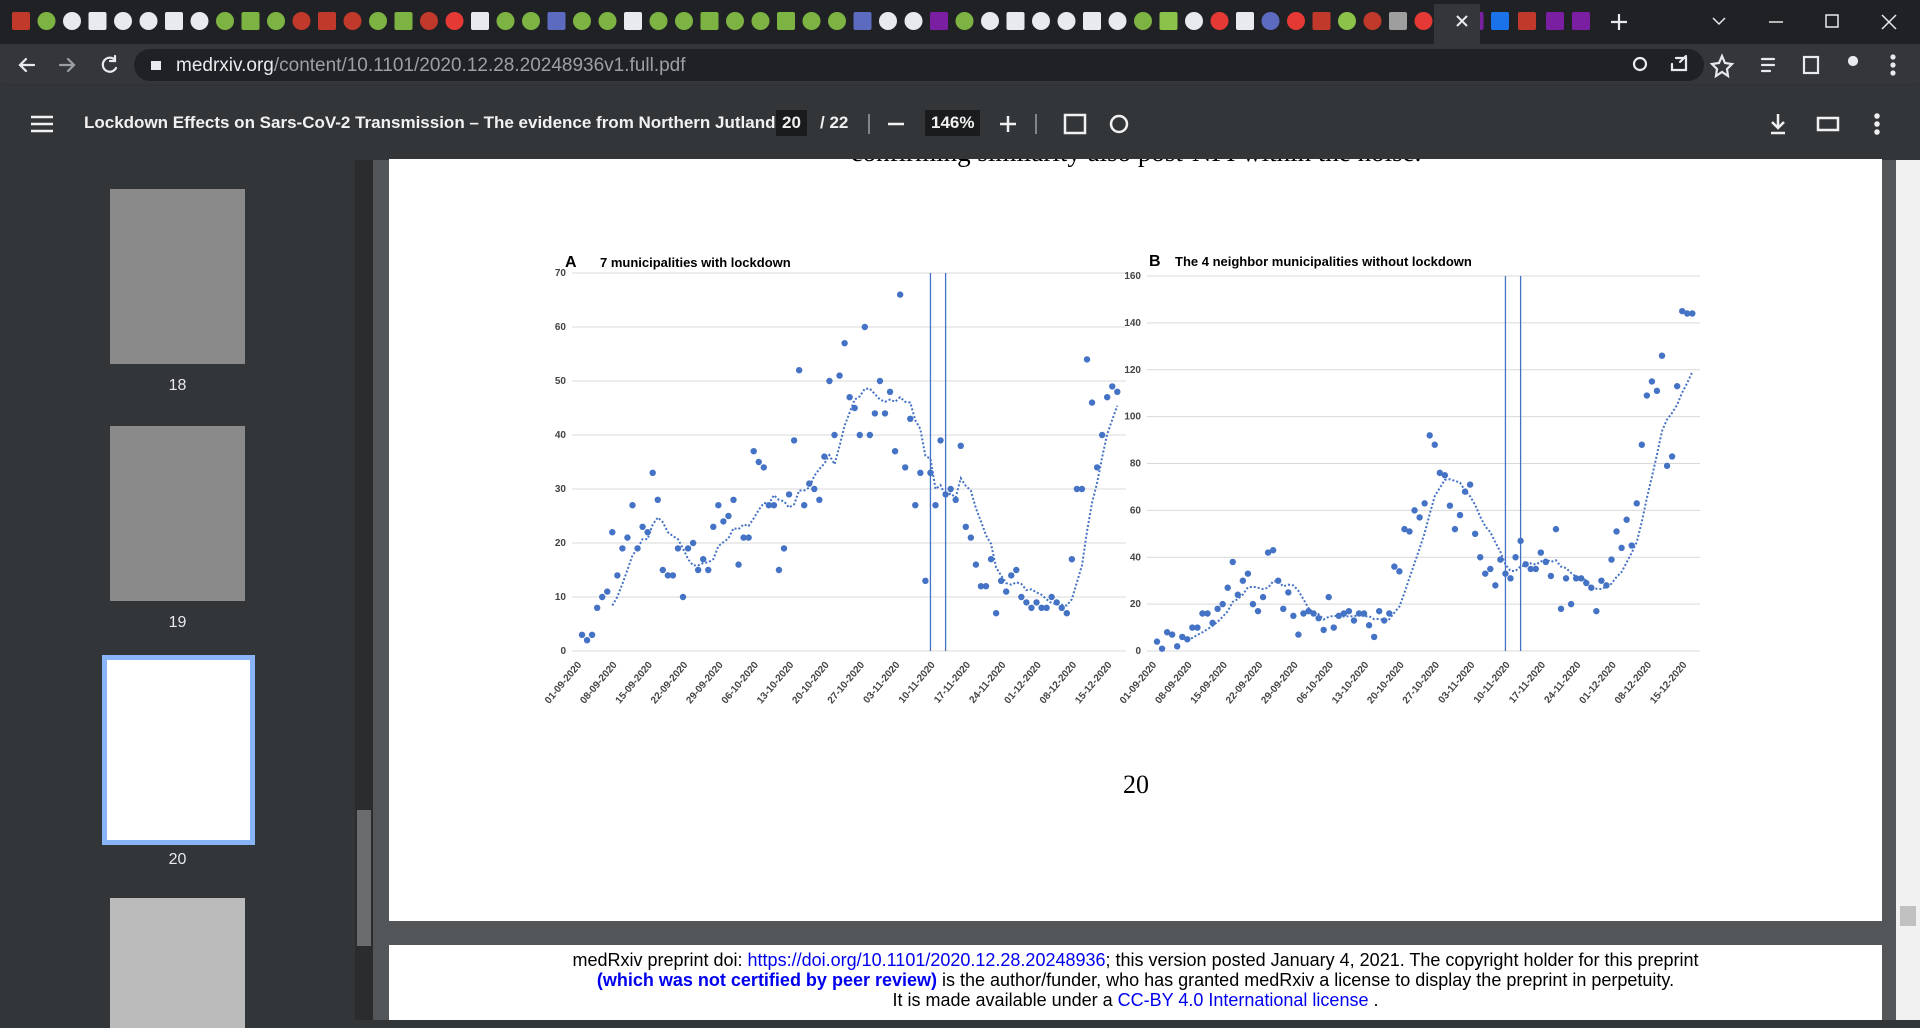  Describe the element at coordinates (1132, 370) in the screenshot. I see `y-tick-label: 120` at that location.